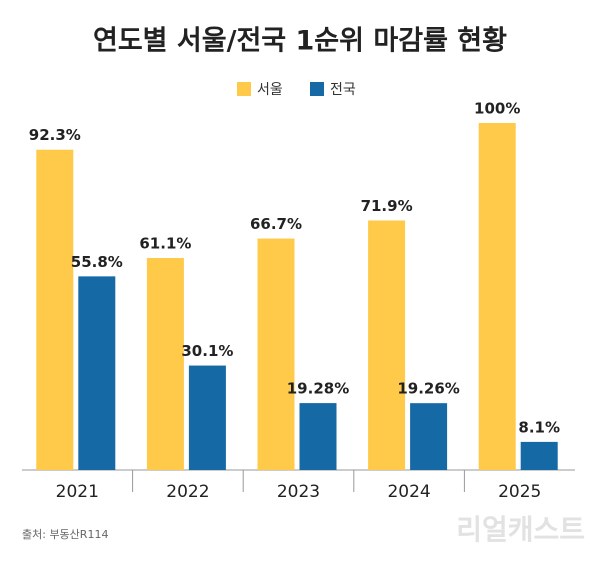 The width and height of the screenshot is (600, 572). Describe the element at coordinates (318, 389) in the screenshot. I see `value-label: 19.28%` at that location.